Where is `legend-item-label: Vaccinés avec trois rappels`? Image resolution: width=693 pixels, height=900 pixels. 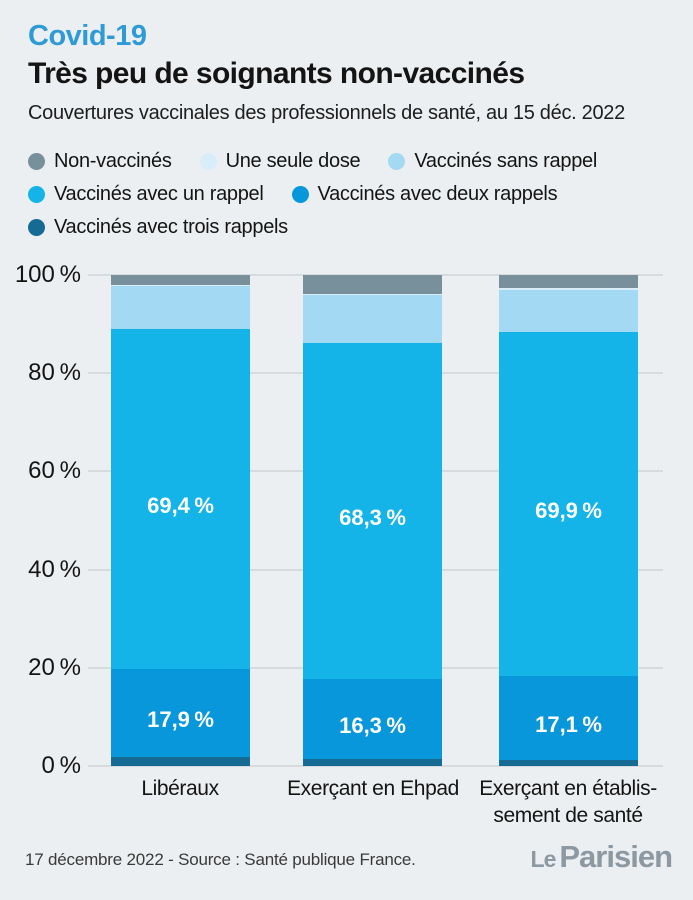
legend-item-label: Vaccinés avec trois rappels is located at coordinates (171, 226).